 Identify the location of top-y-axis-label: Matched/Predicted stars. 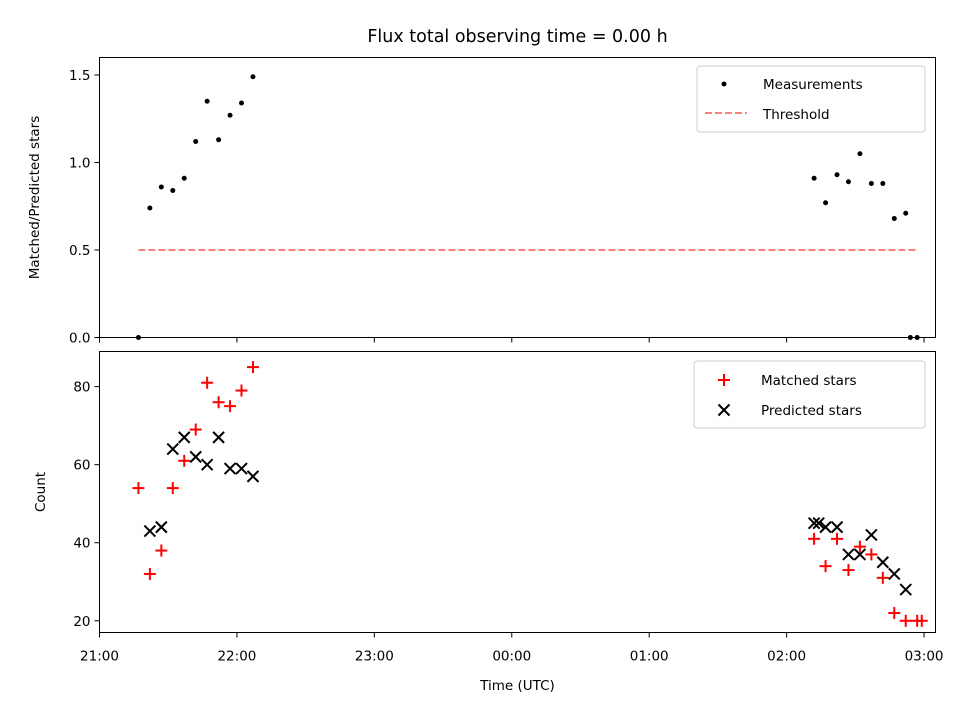
(35, 197).